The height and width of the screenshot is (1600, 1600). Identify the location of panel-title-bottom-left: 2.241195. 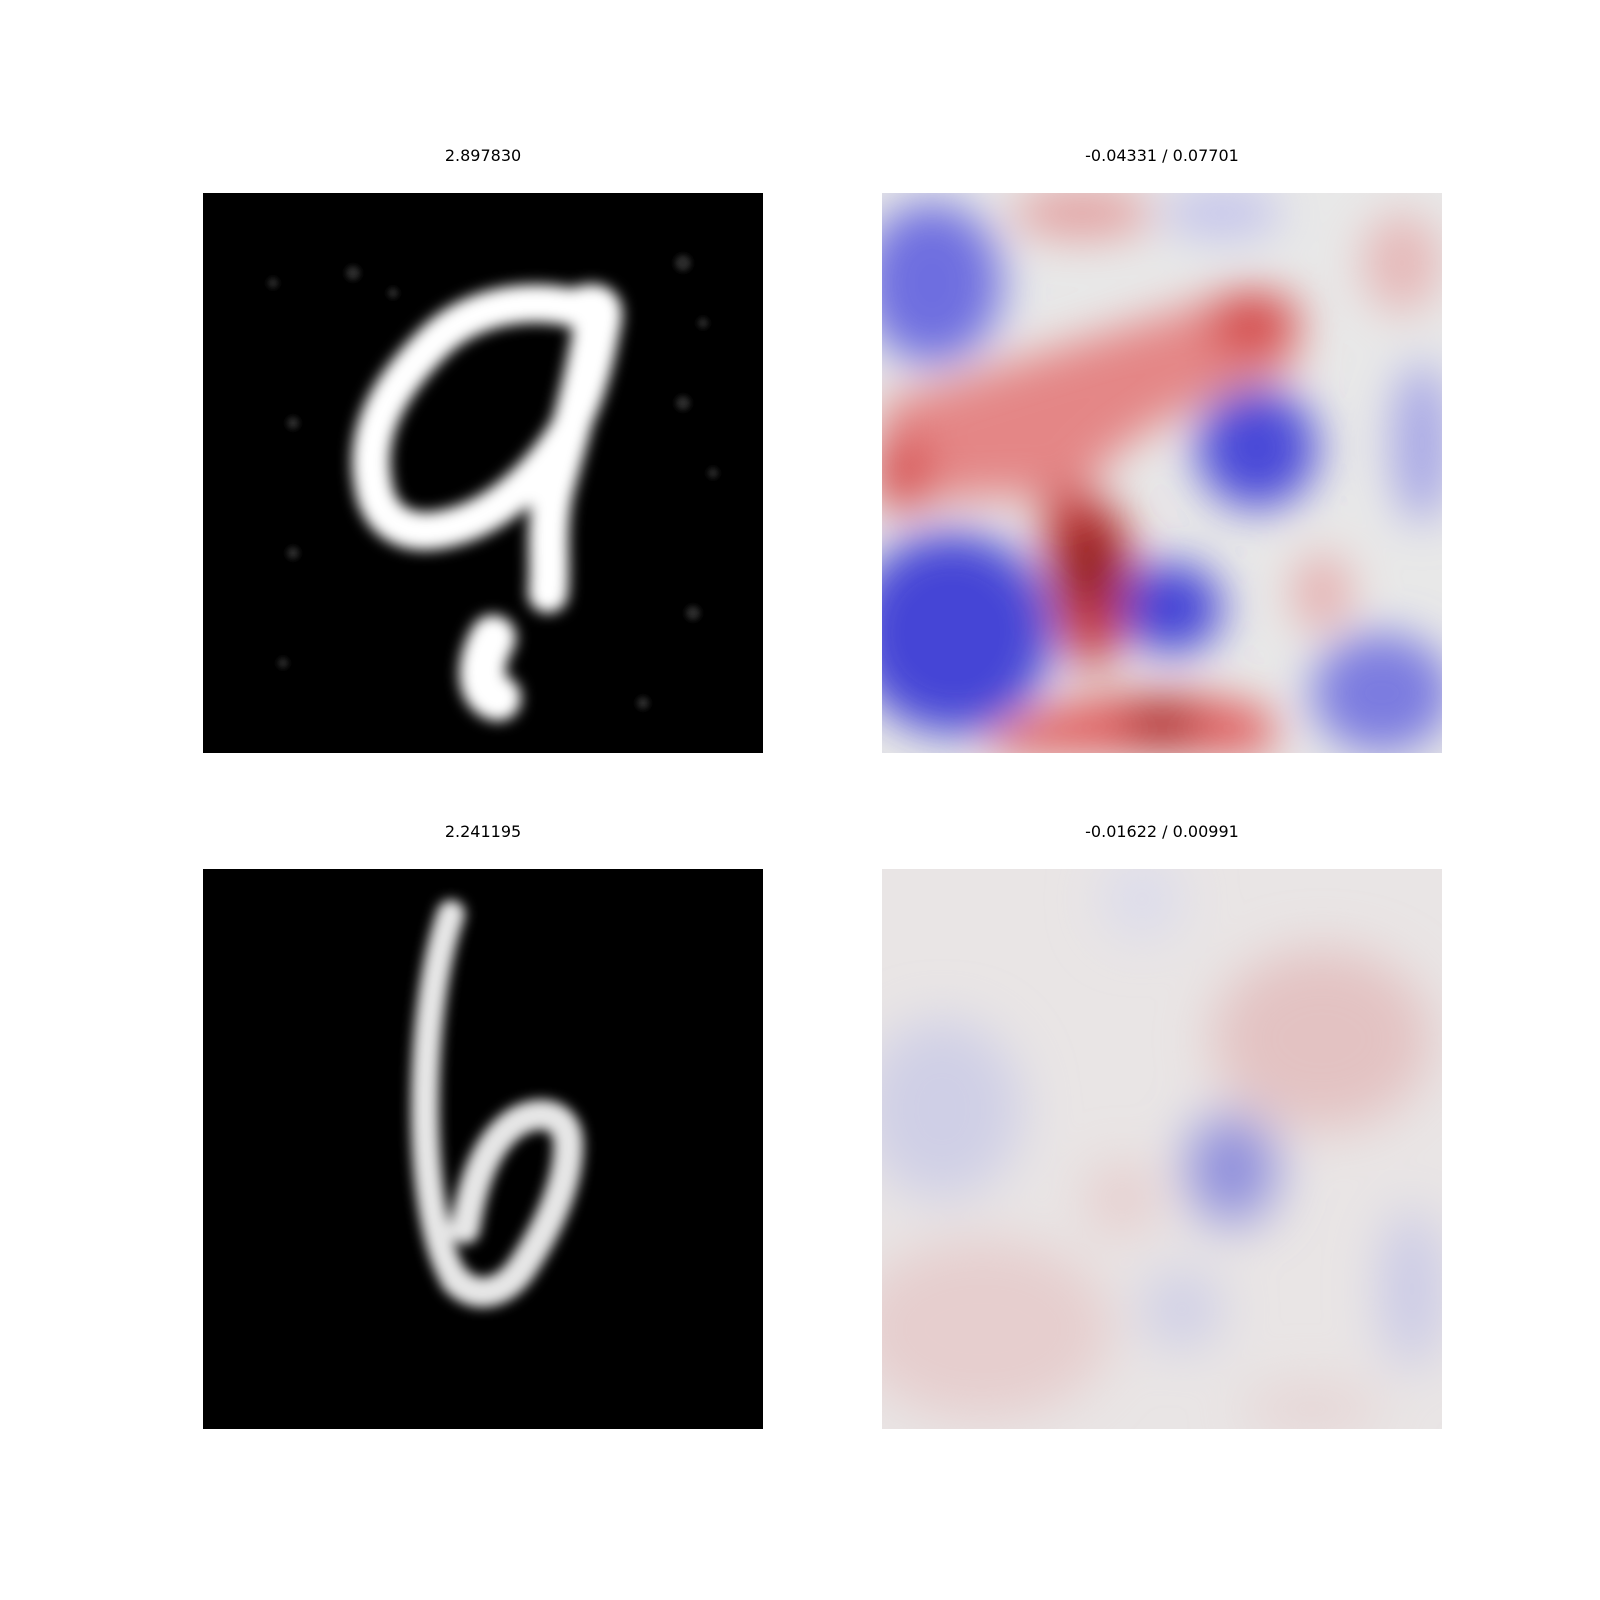
(483, 831).